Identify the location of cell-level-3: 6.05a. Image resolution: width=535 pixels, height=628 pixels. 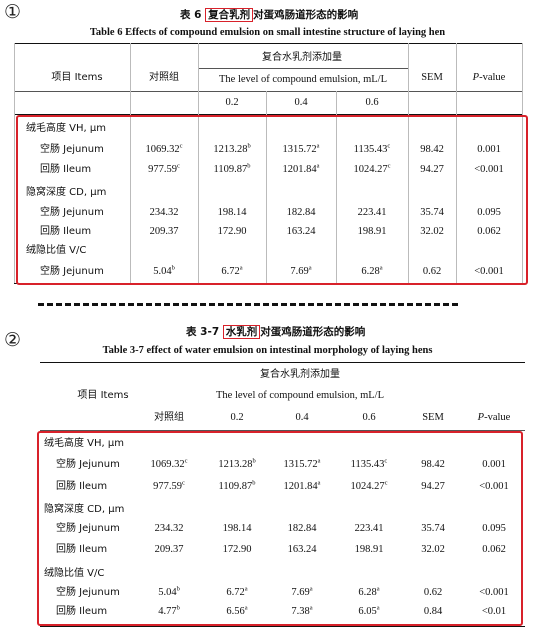
(369, 610).